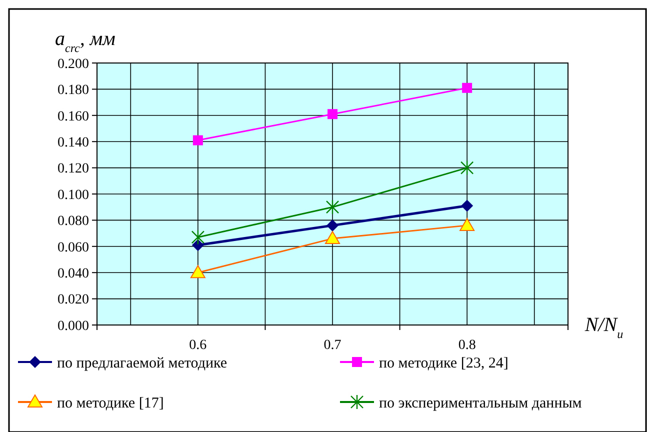 This screenshot has height=432, width=647. Describe the element at coordinates (480, 403) in the screenshot. I see `legend-label: по экспериментальным данным` at that location.